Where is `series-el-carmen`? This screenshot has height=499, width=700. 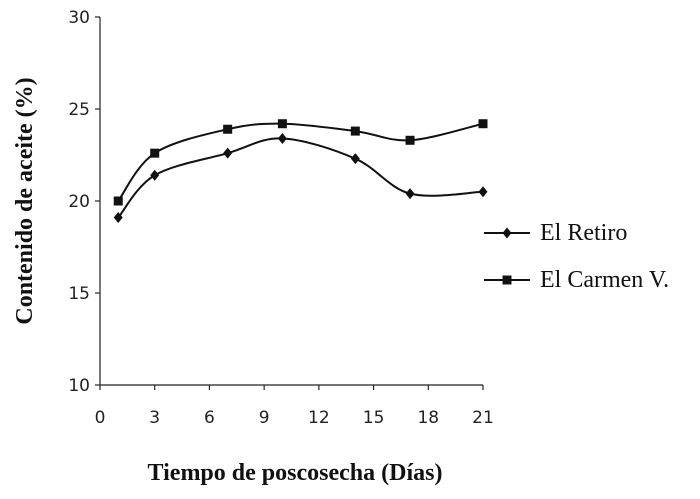 series-el-carmen is located at coordinates (300, 162).